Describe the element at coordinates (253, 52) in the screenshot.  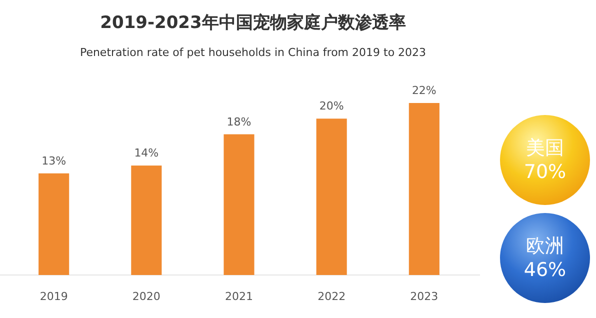
I see `chart-subtitle: Penetration rate of pet households in China from 2019 to 2023` at that location.